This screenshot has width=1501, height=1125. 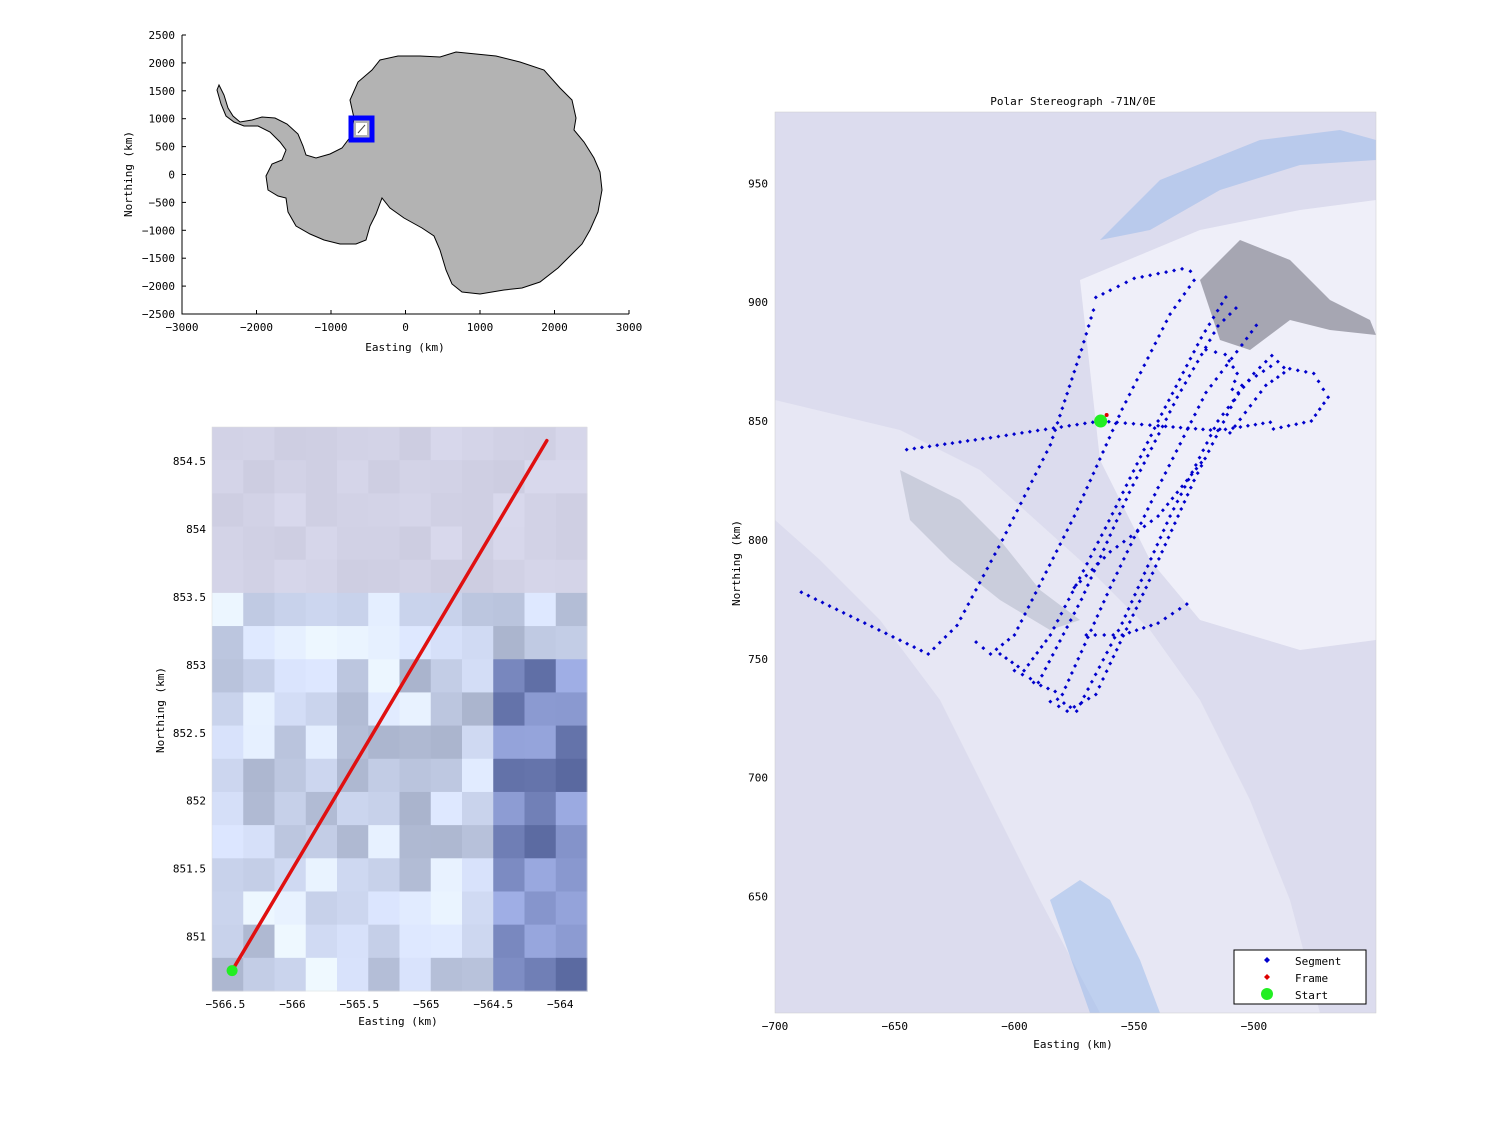 What do you see at coordinates (256, 327) in the screenshot?
I see `overview-x-tick-label: −2000` at bounding box center [256, 327].